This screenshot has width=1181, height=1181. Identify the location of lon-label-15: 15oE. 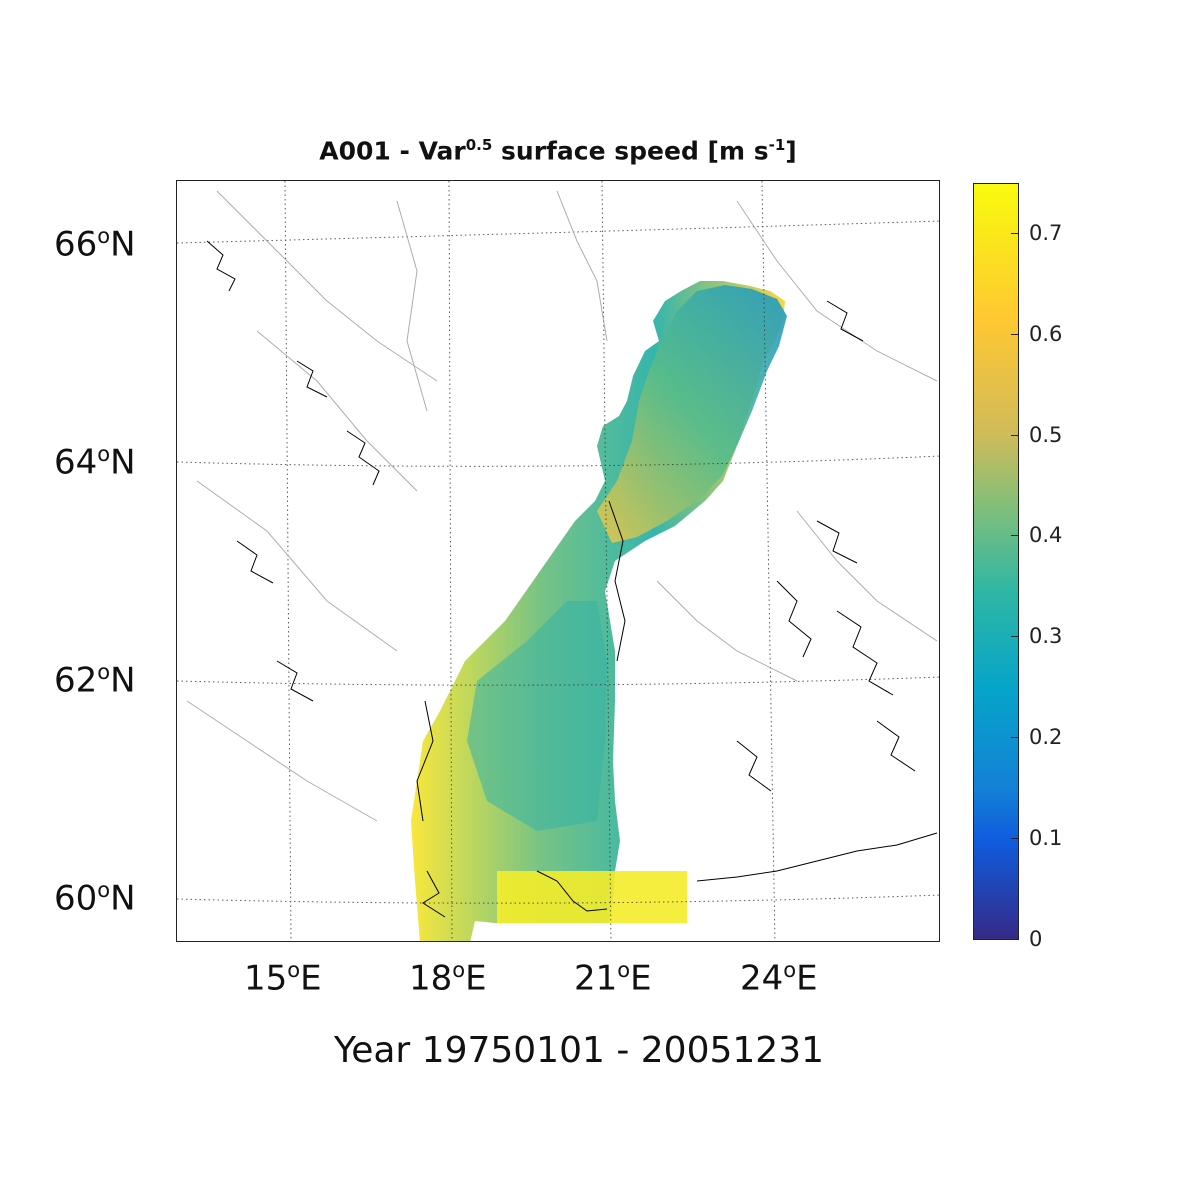
(283, 978).